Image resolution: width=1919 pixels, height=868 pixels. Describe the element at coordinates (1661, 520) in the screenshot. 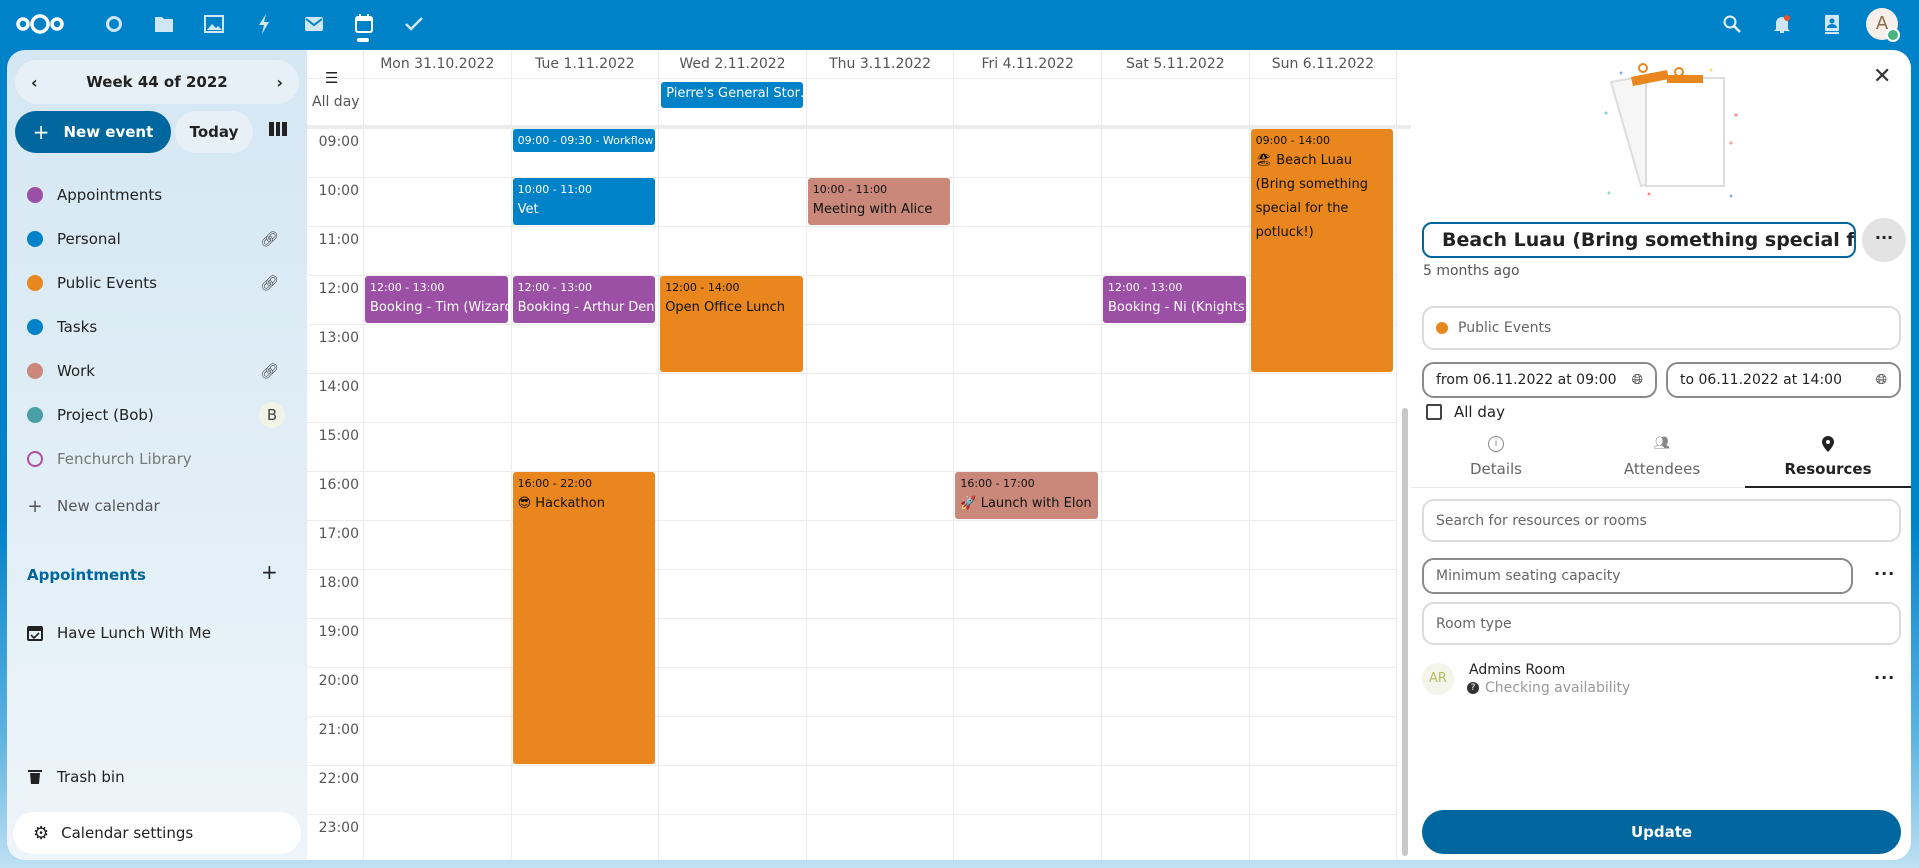

I see `resource-search-input: Search for resources or rooms` at that location.